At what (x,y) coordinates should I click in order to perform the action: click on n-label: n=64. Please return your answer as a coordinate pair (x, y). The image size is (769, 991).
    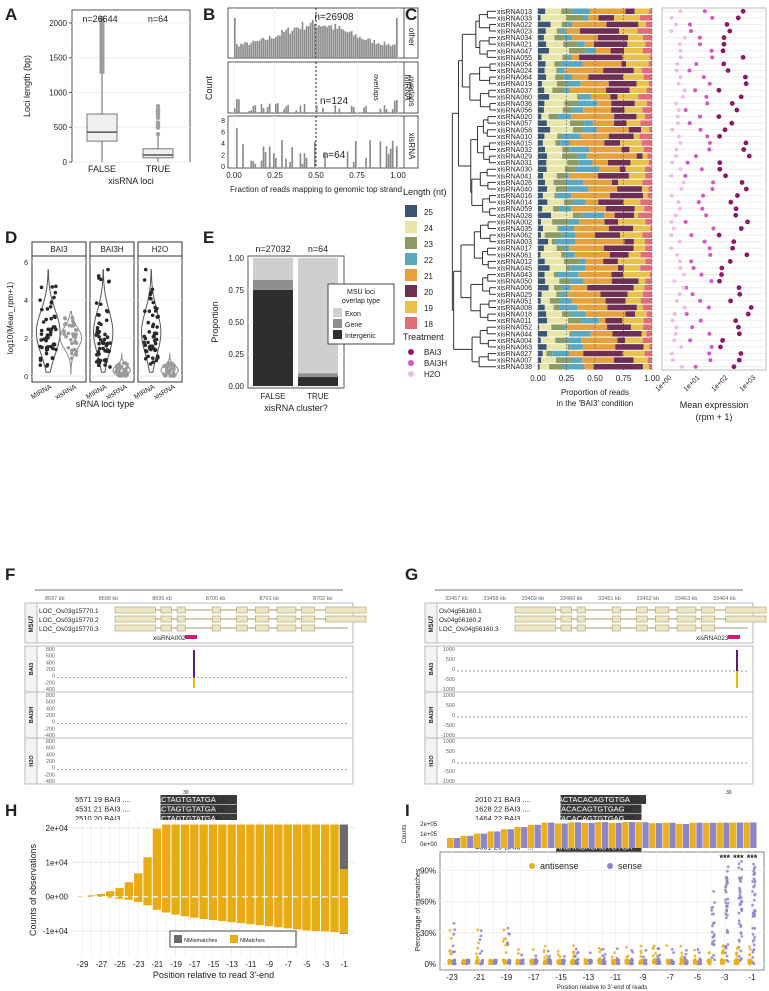
    Looking at the image, I should click on (334, 155).